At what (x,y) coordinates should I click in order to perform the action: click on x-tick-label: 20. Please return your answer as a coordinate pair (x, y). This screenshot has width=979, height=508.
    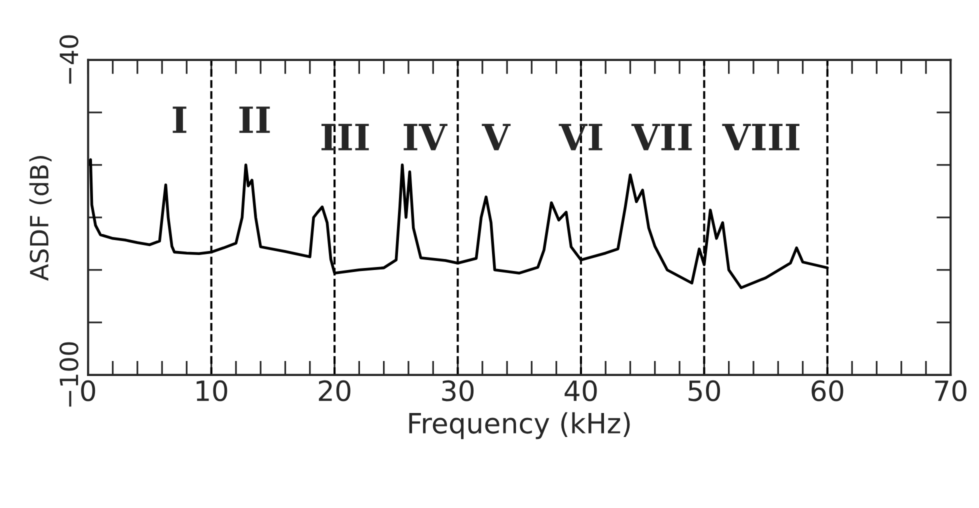
    Looking at the image, I should click on (334, 391).